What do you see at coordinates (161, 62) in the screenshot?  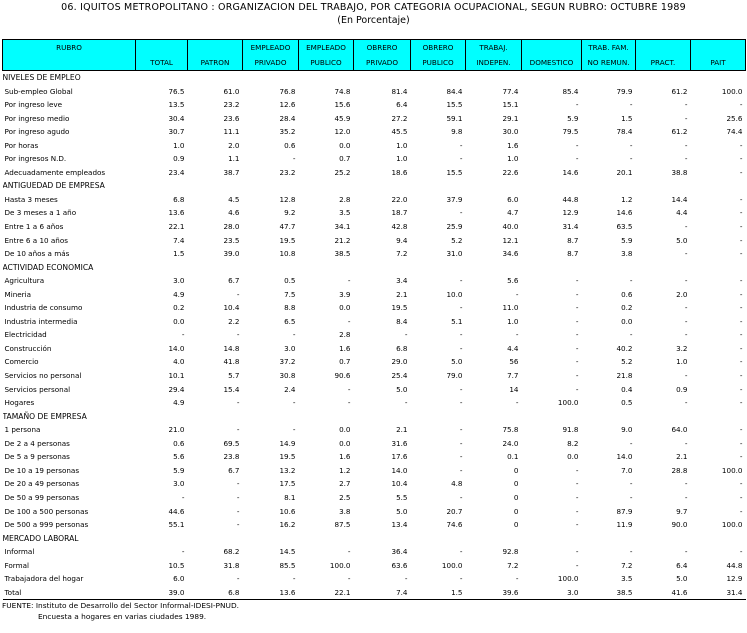 I see `header-text: TOTAL` at bounding box center [161, 62].